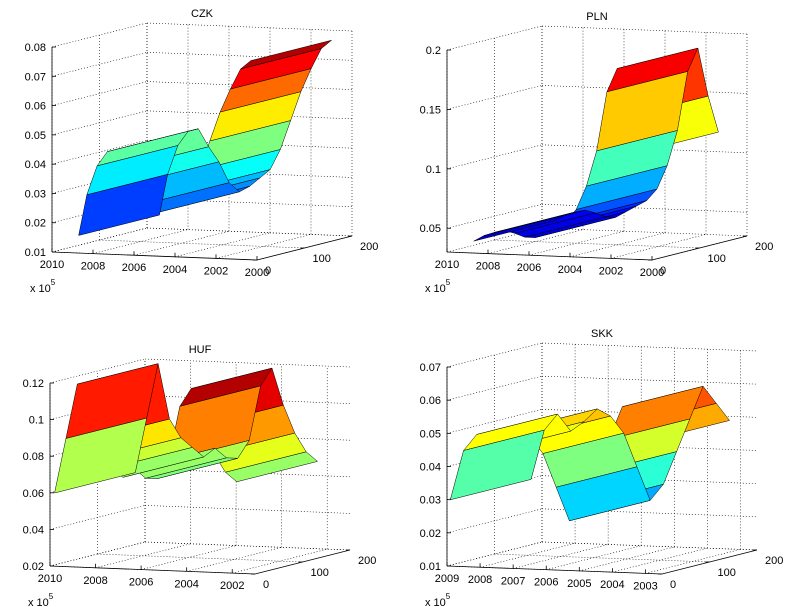 This screenshot has width=792, height=607. Describe the element at coordinates (602, 334) in the screenshot. I see `chart-title: SKK` at that location.